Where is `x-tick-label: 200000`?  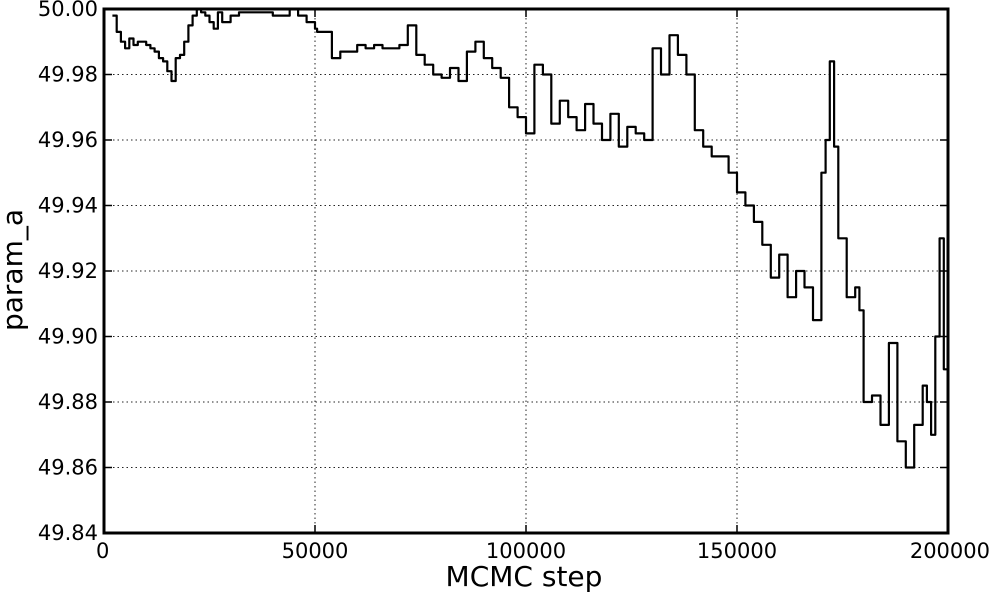 x-tick-label: 200000 is located at coordinates (950, 551).